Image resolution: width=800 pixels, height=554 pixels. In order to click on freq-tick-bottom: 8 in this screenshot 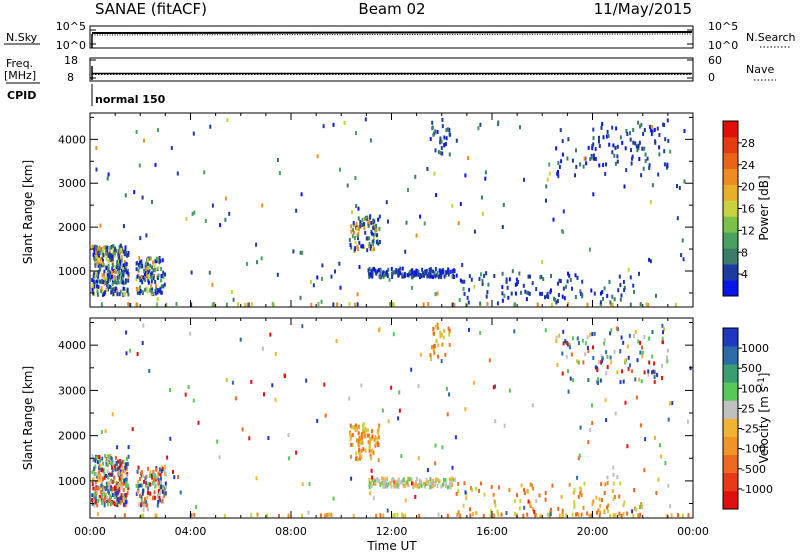, I will do `click(70, 77)`.